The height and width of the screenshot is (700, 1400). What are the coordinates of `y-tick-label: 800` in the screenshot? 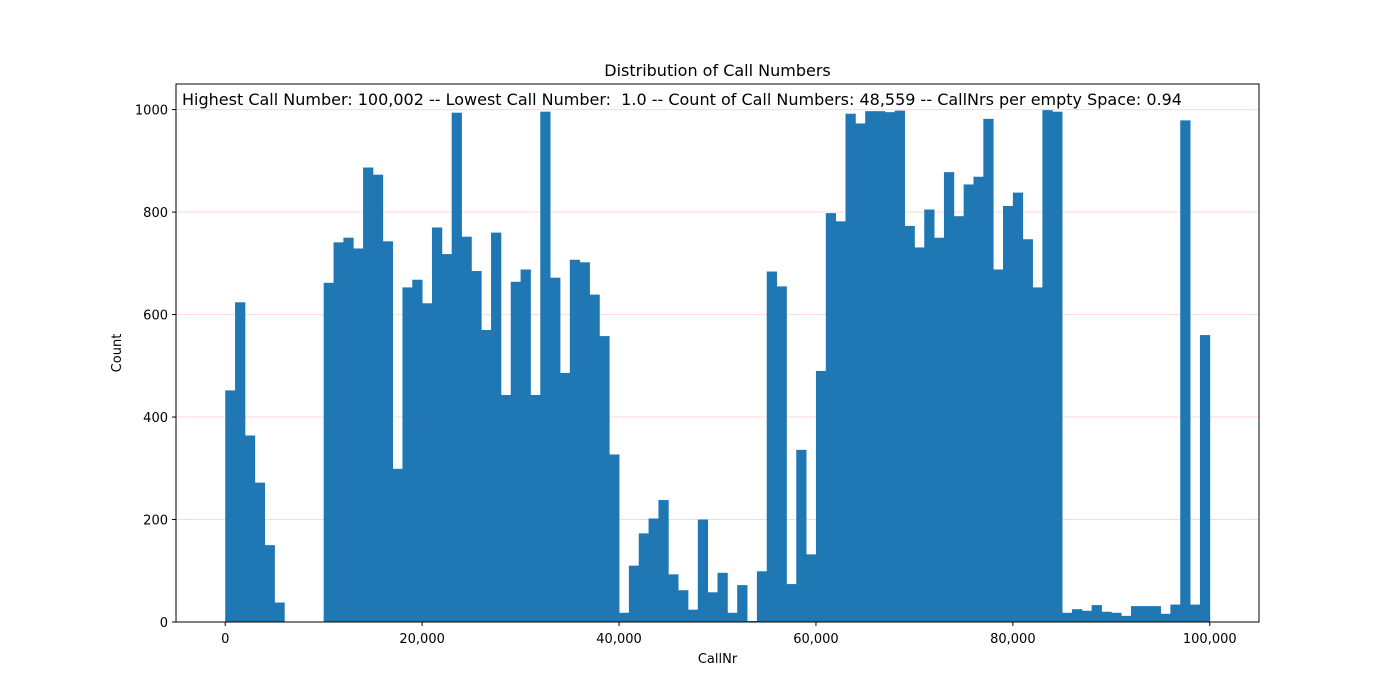 It's located at (155, 213).